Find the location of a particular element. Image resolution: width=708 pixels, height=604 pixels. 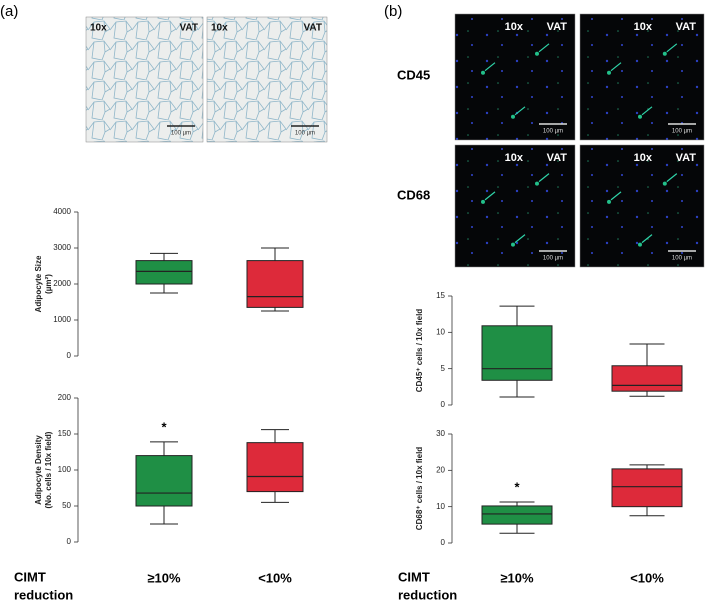

y-tick-label: 20 is located at coordinates (440, 469).